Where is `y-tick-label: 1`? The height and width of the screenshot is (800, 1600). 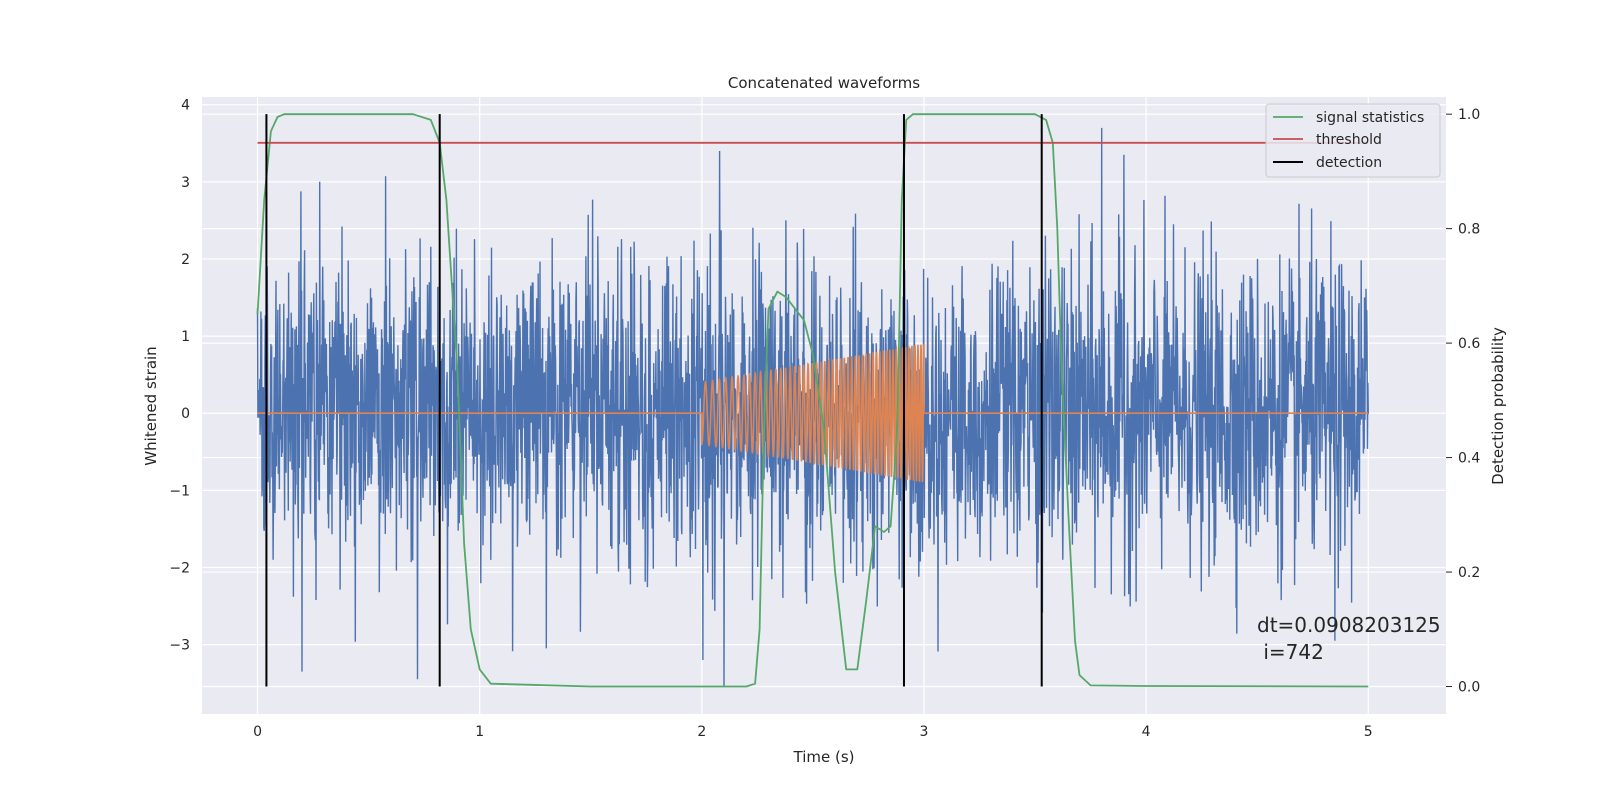
y-tick-label: 1 is located at coordinates (185, 337).